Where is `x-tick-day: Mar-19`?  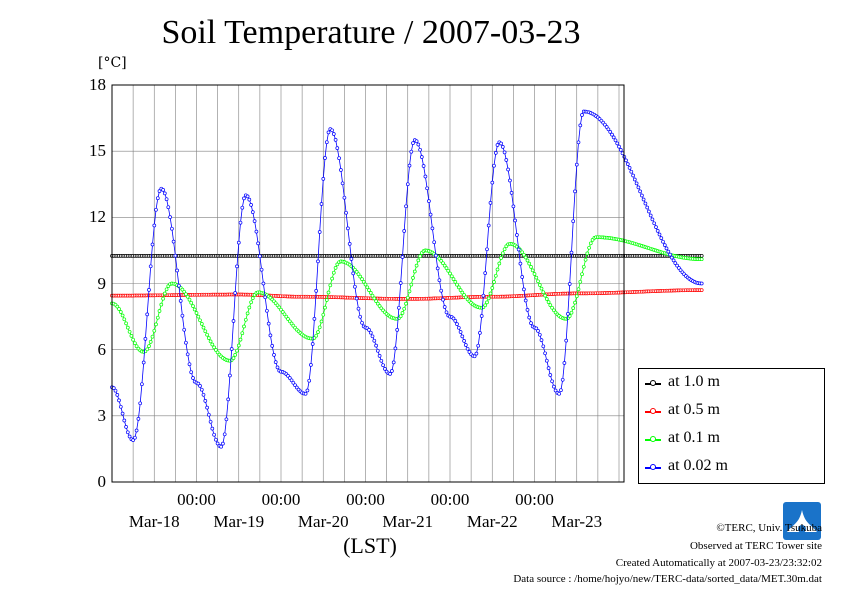
x-tick-day: Mar-19 is located at coordinates (239, 521).